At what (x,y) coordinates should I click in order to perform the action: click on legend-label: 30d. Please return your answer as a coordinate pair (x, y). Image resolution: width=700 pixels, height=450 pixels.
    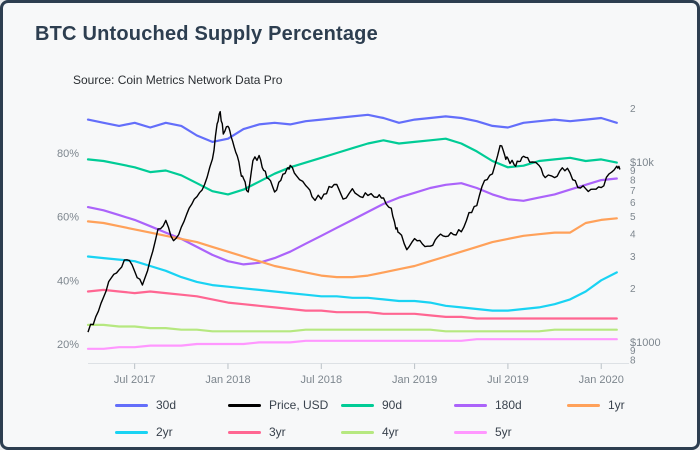
    Looking at the image, I should click on (166, 405).